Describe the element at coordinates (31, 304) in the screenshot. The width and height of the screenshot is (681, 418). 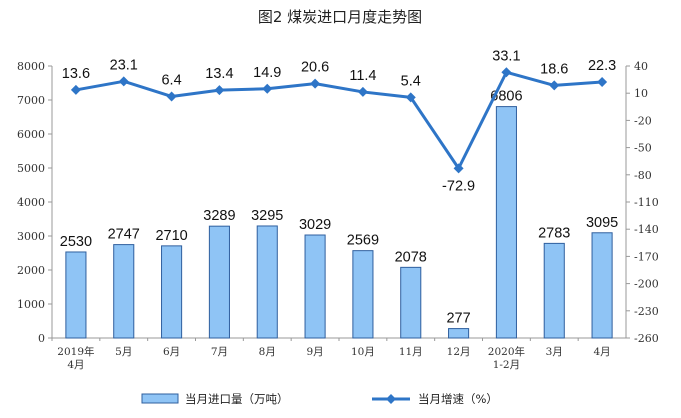
I see `left-tick-label: 1000` at that location.